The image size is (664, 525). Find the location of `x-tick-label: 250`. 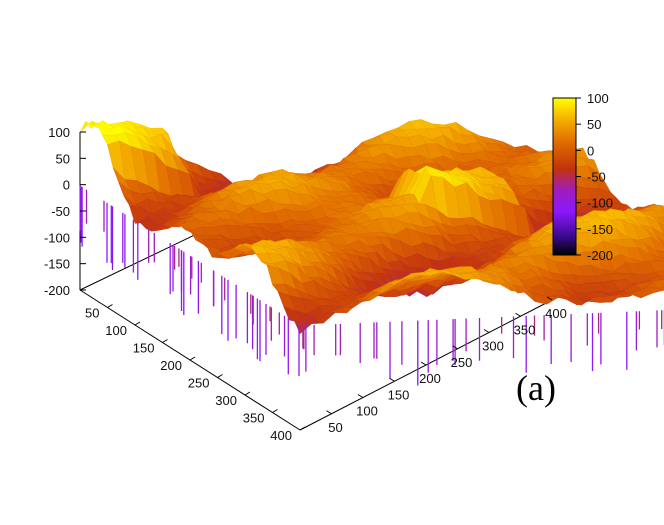

x-tick-label: 250 is located at coordinates (199, 383).